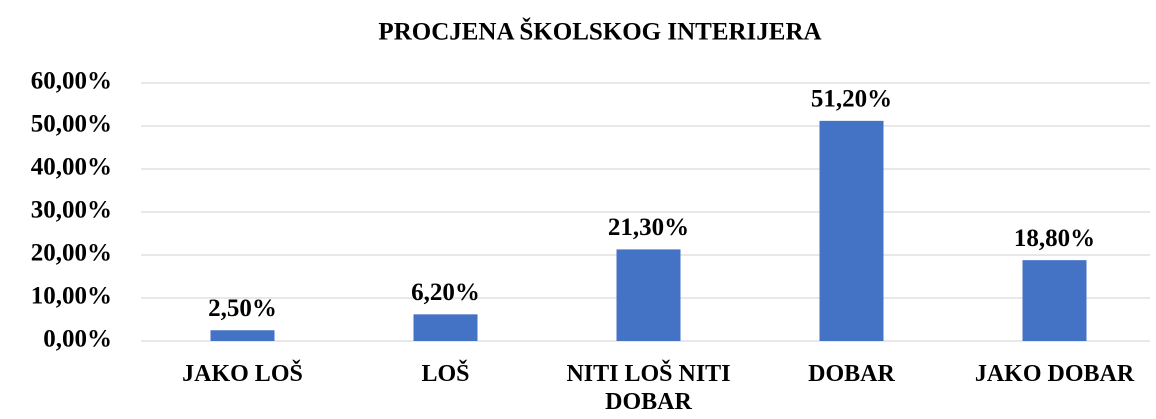 This screenshot has width=1156, height=419. I want to click on x-tick-label: JAKO DOBAR, so click(1054, 374).